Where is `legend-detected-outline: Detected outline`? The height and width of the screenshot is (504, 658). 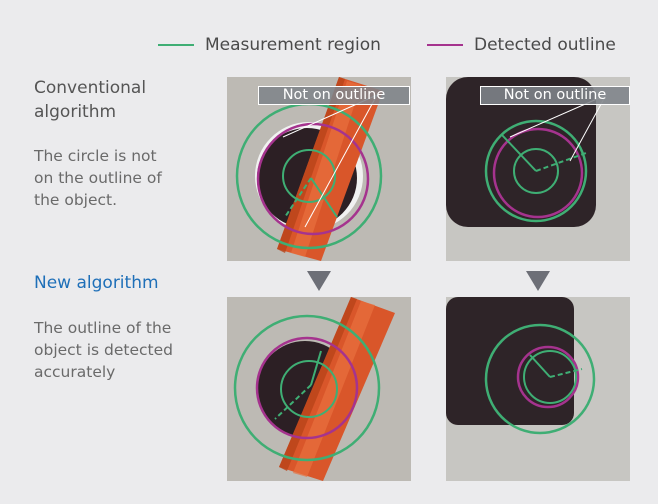
legend-detected-outline: Detected outline is located at coordinates (521, 45).